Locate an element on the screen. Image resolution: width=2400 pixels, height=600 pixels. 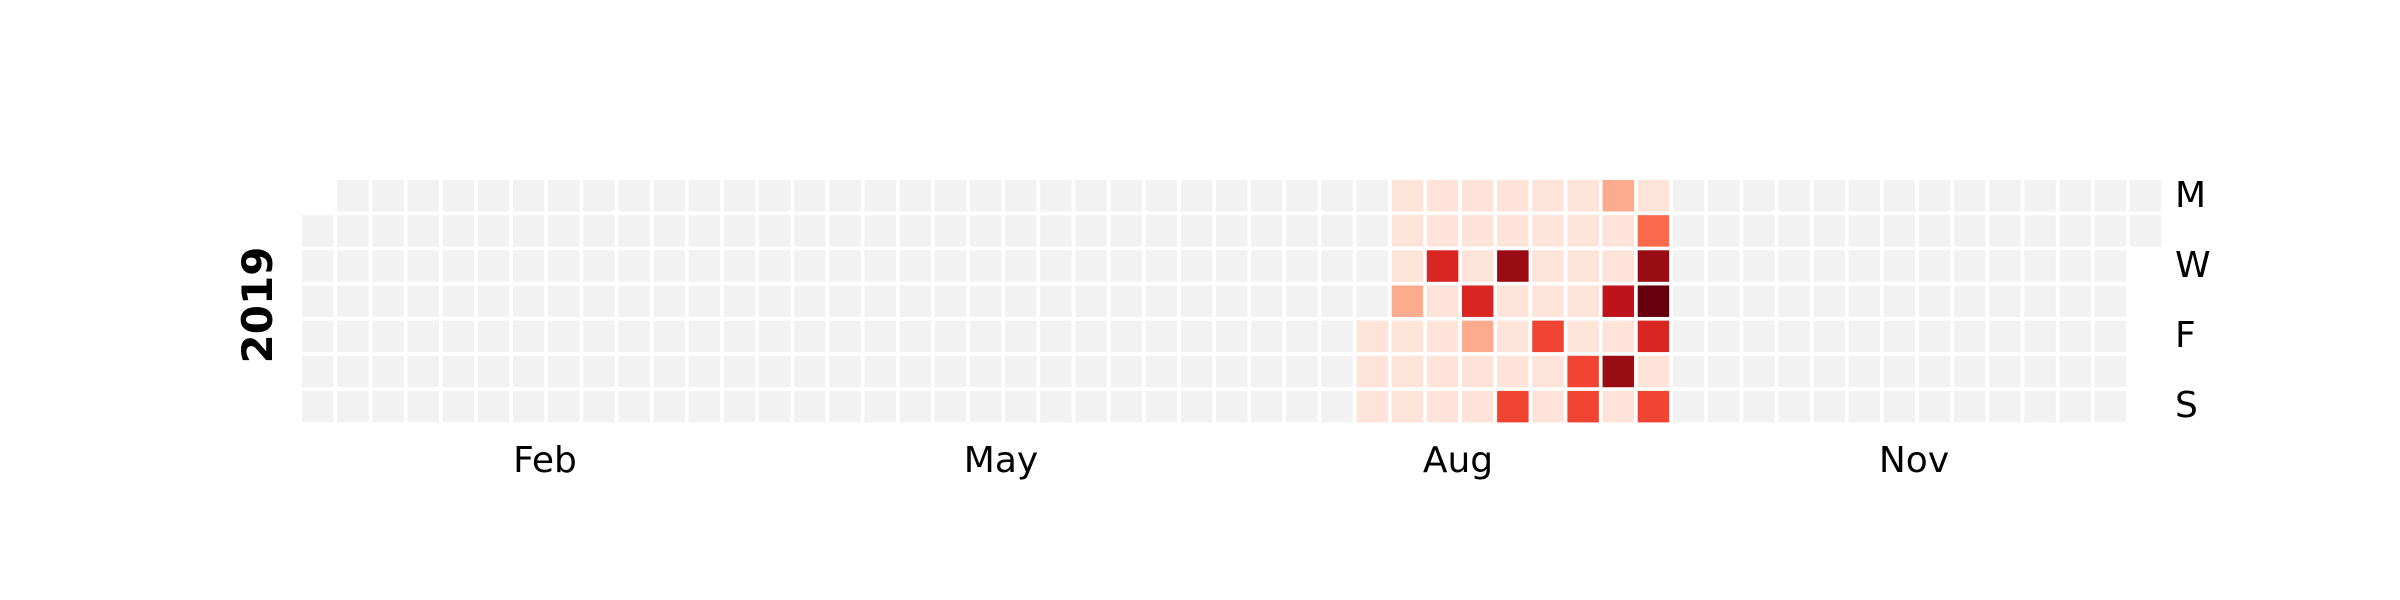
heatmap-cell-w47-d2 is located at coordinates (1970, 265).